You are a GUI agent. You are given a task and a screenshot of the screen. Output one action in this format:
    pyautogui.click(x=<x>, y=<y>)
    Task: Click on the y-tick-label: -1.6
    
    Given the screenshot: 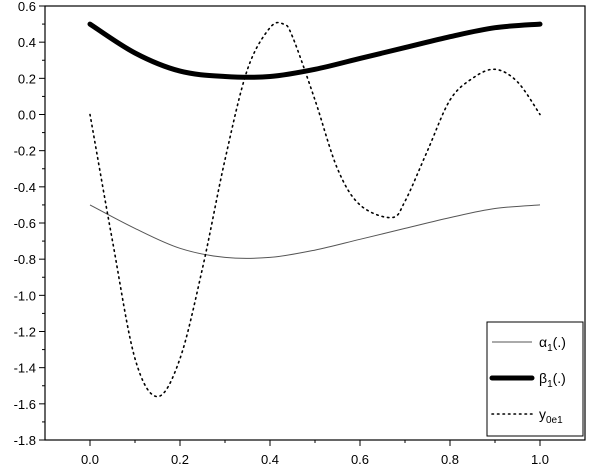 What is the action you would take?
    pyautogui.click(x=25, y=404)
    